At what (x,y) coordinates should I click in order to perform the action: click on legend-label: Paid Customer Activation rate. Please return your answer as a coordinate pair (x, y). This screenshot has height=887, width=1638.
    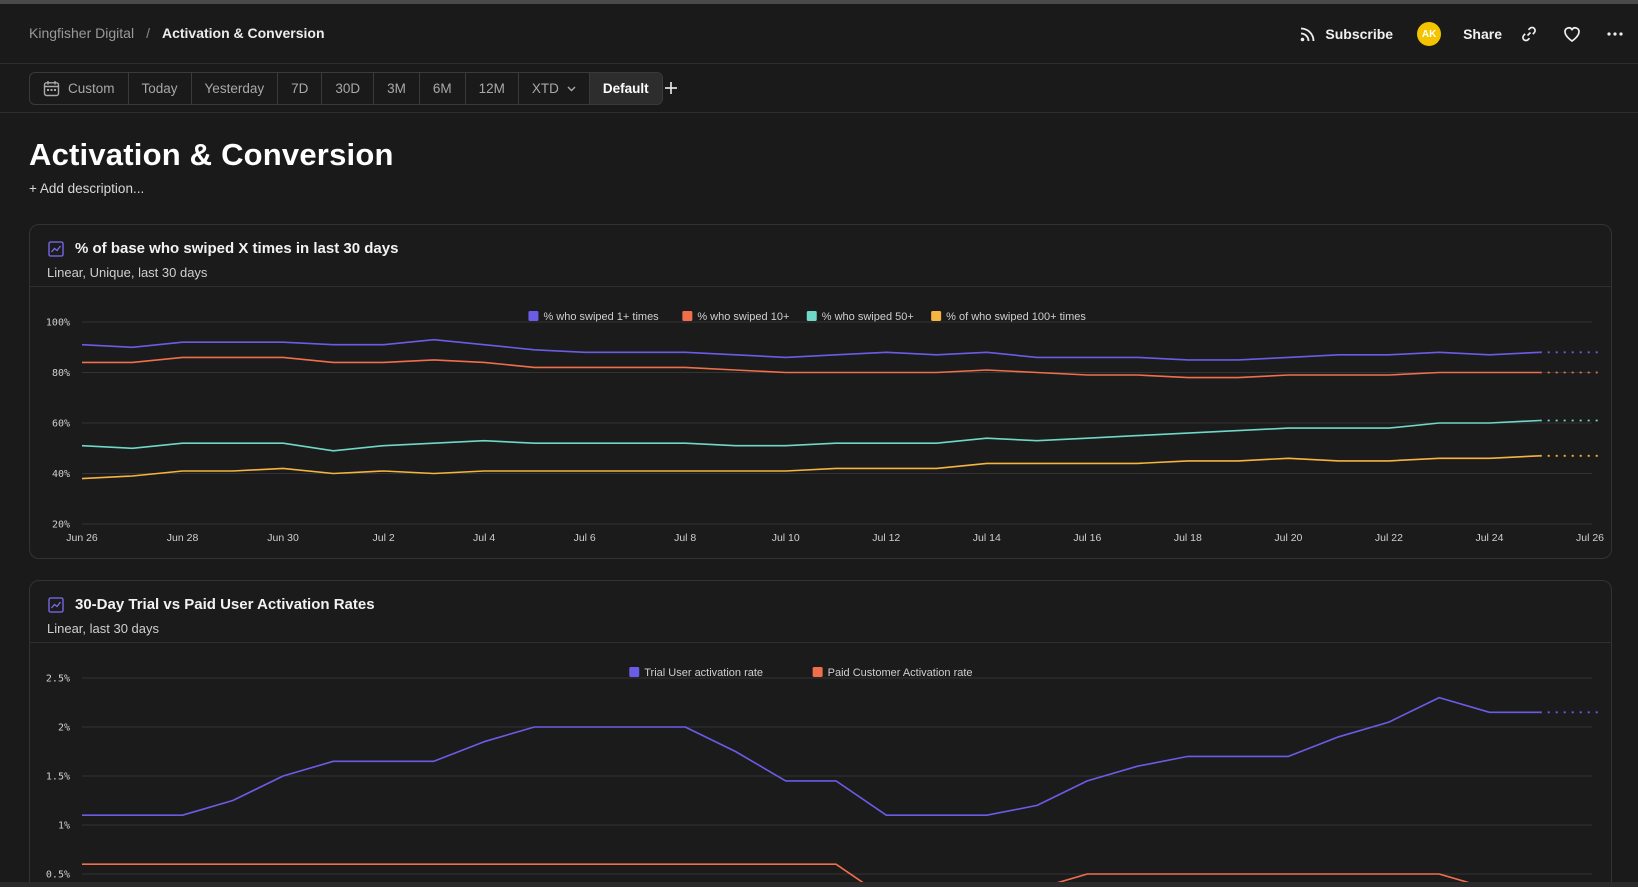
    Looking at the image, I should click on (900, 673).